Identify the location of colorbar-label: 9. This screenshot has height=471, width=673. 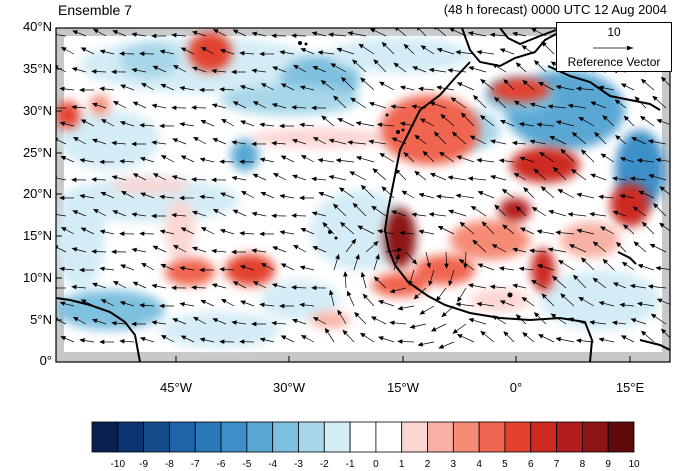
(608, 464).